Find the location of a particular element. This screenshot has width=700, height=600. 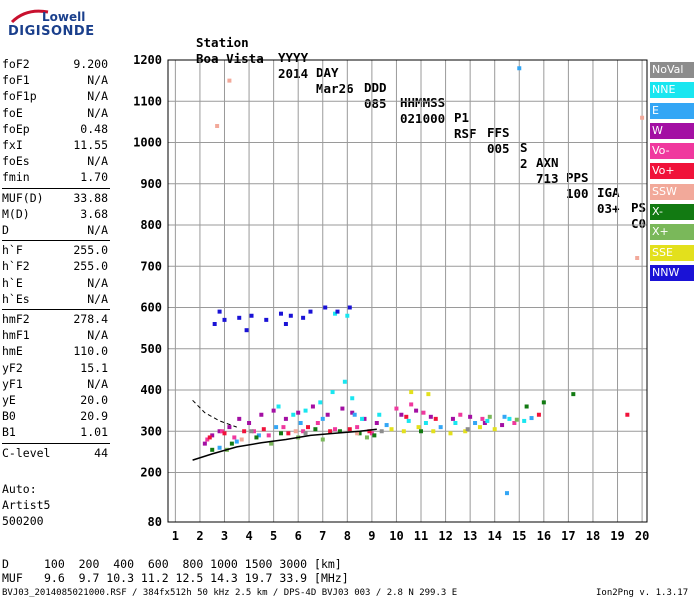

header-value: 021000 is located at coordinates (423, 118).